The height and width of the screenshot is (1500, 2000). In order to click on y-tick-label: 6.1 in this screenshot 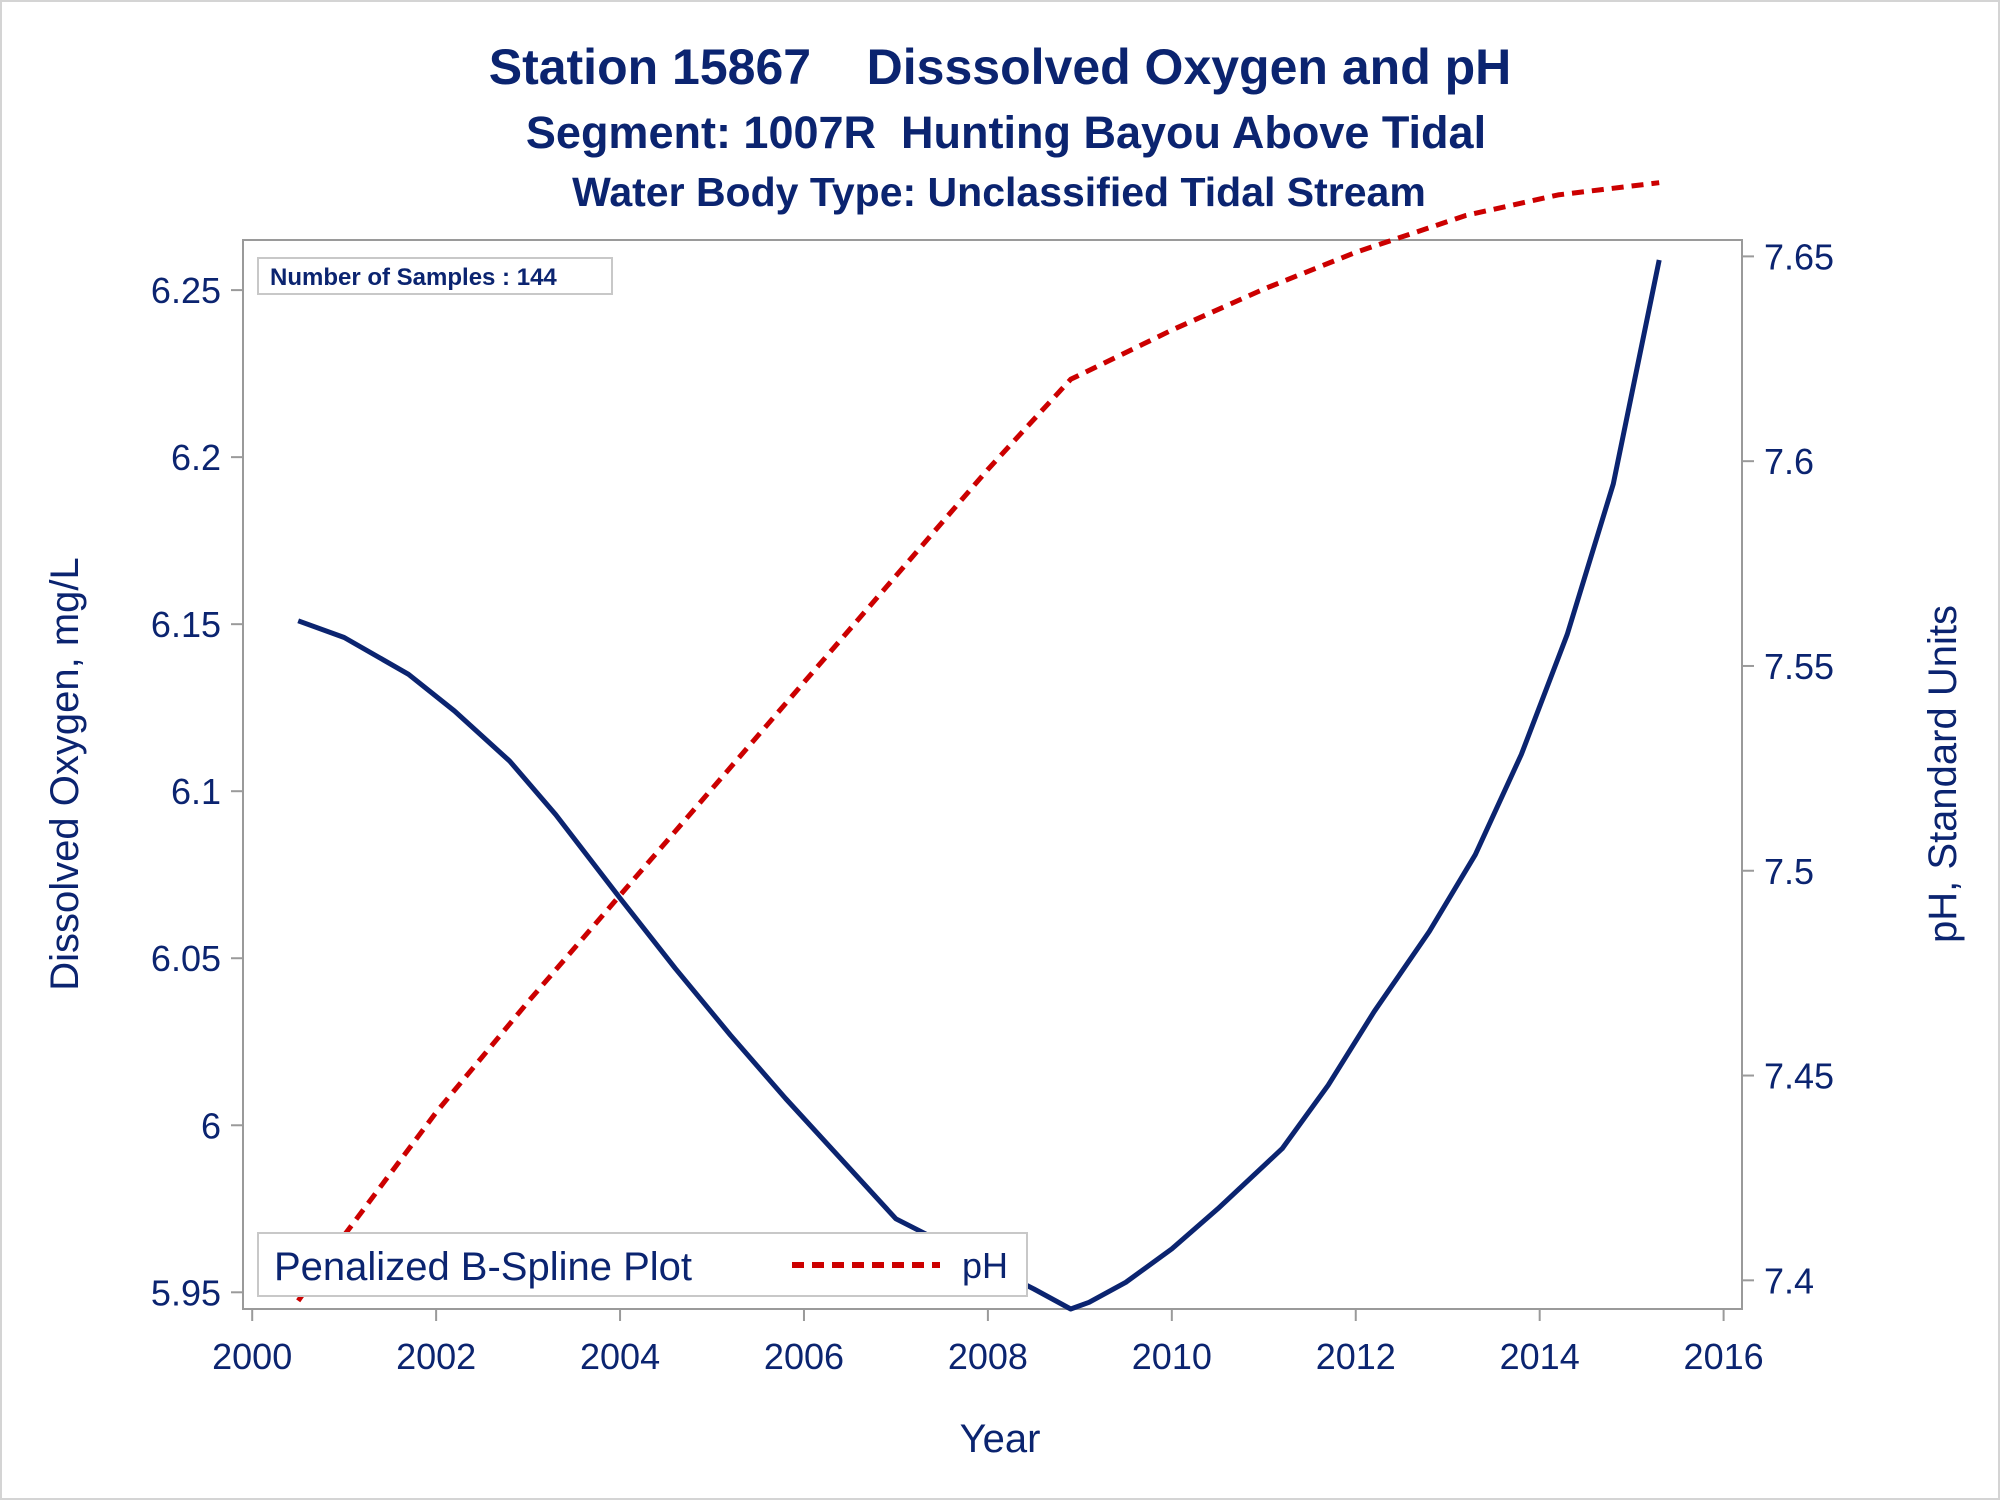, I will do `click(196, 791)`.